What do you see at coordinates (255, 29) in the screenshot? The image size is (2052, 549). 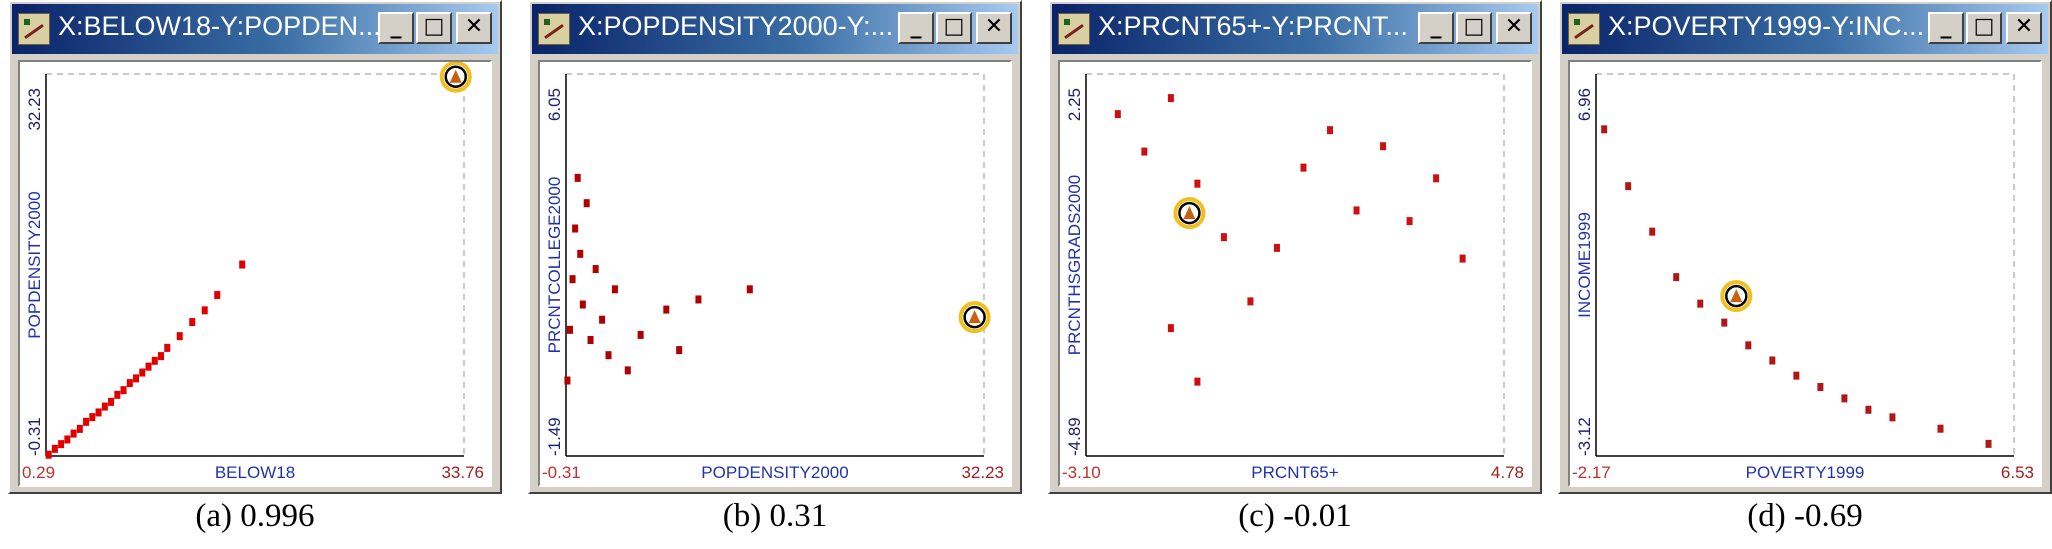 I see `title-bar: X:BELOW18-Y:POPDEN... _ □ ✕` at bounding box center [255, 29].